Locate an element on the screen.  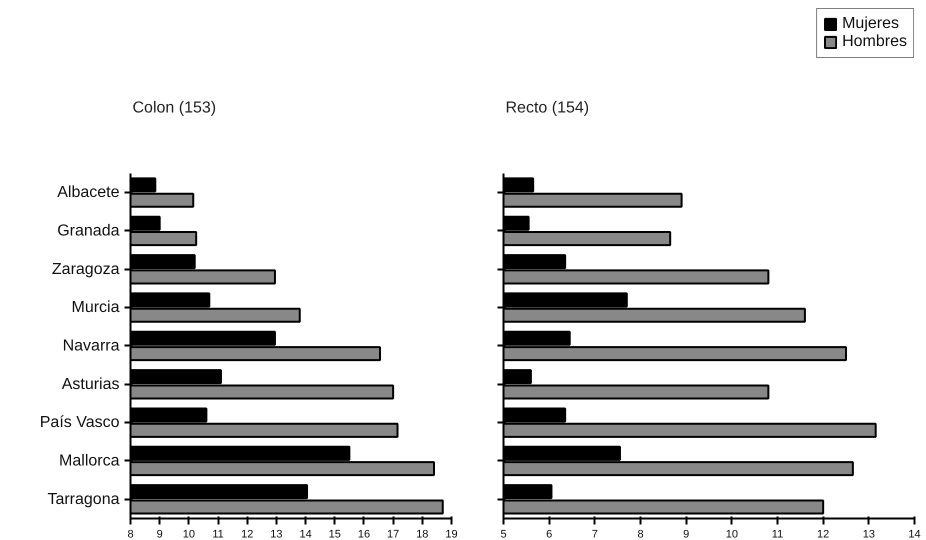
y-tick-label: Tarragona is located at coordinates (83, 499).